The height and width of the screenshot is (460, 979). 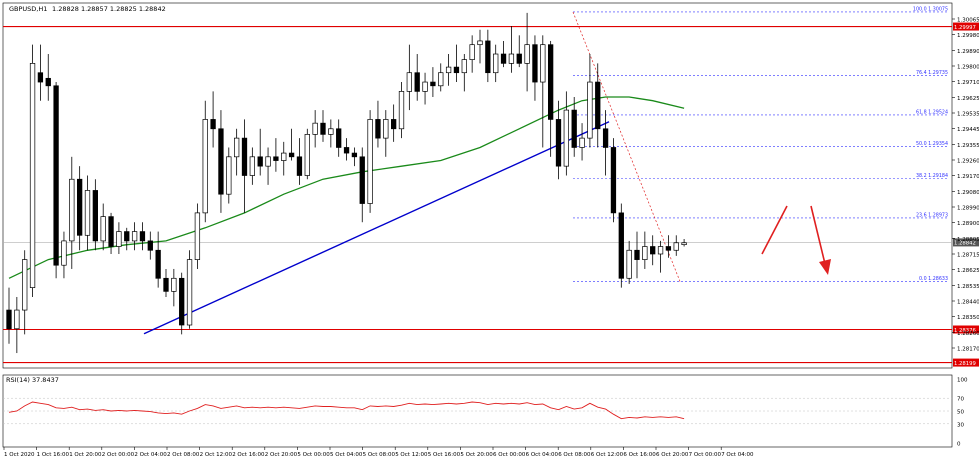 What do you see at coordinates (968, 271) in the screenshot?
I see `price-tick-label: 1.28625` at bounding box center [968, 271].